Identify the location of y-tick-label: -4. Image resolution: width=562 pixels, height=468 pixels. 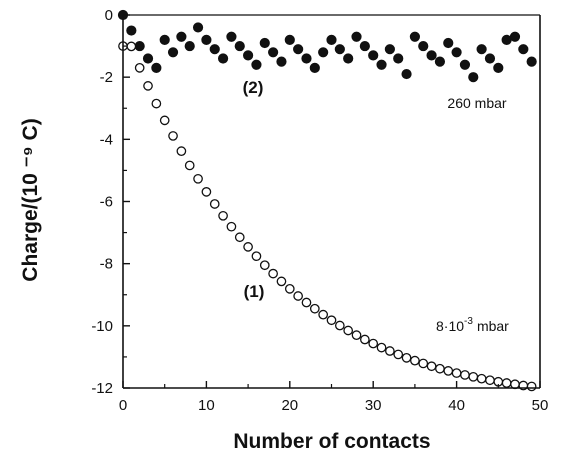
(106, 139).